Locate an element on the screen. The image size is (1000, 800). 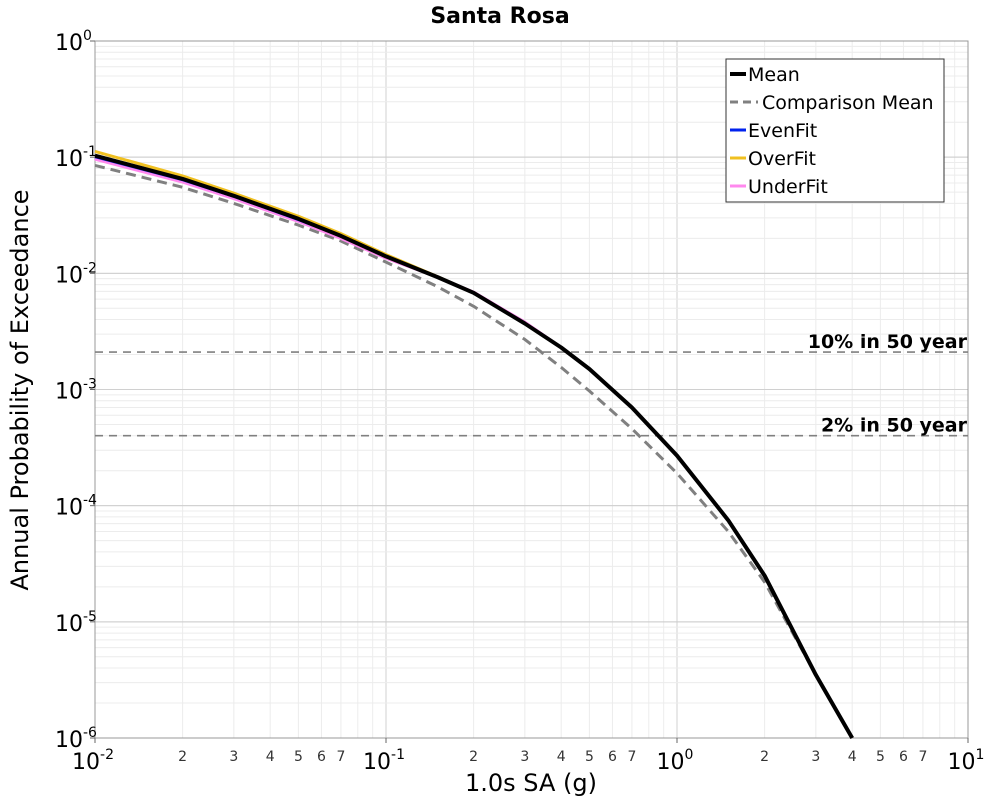
y-tick-label: 10⁻³ is located at coordinates (76, 391).